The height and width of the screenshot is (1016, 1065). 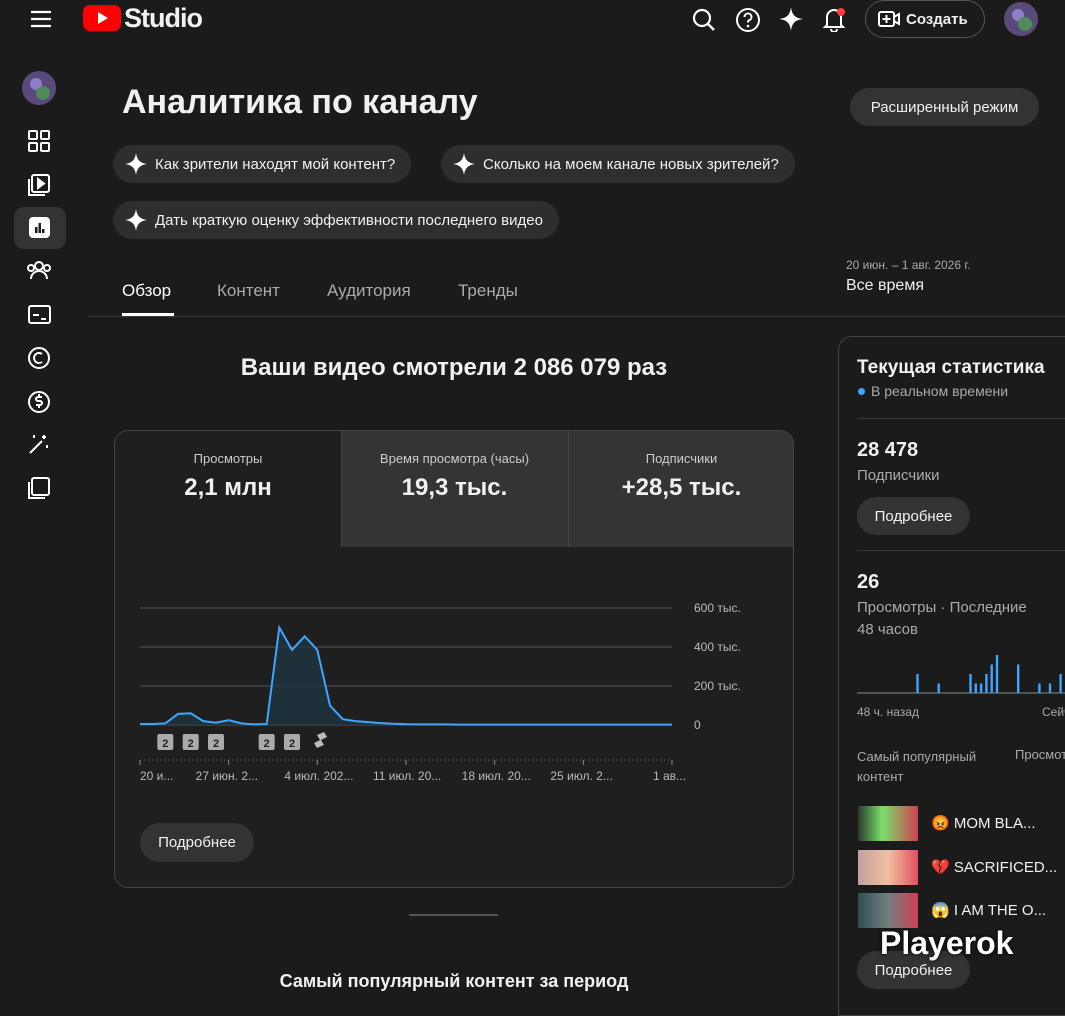 I want to click on metric-label: Время просмотра (часы), so click(x=454, y=458).